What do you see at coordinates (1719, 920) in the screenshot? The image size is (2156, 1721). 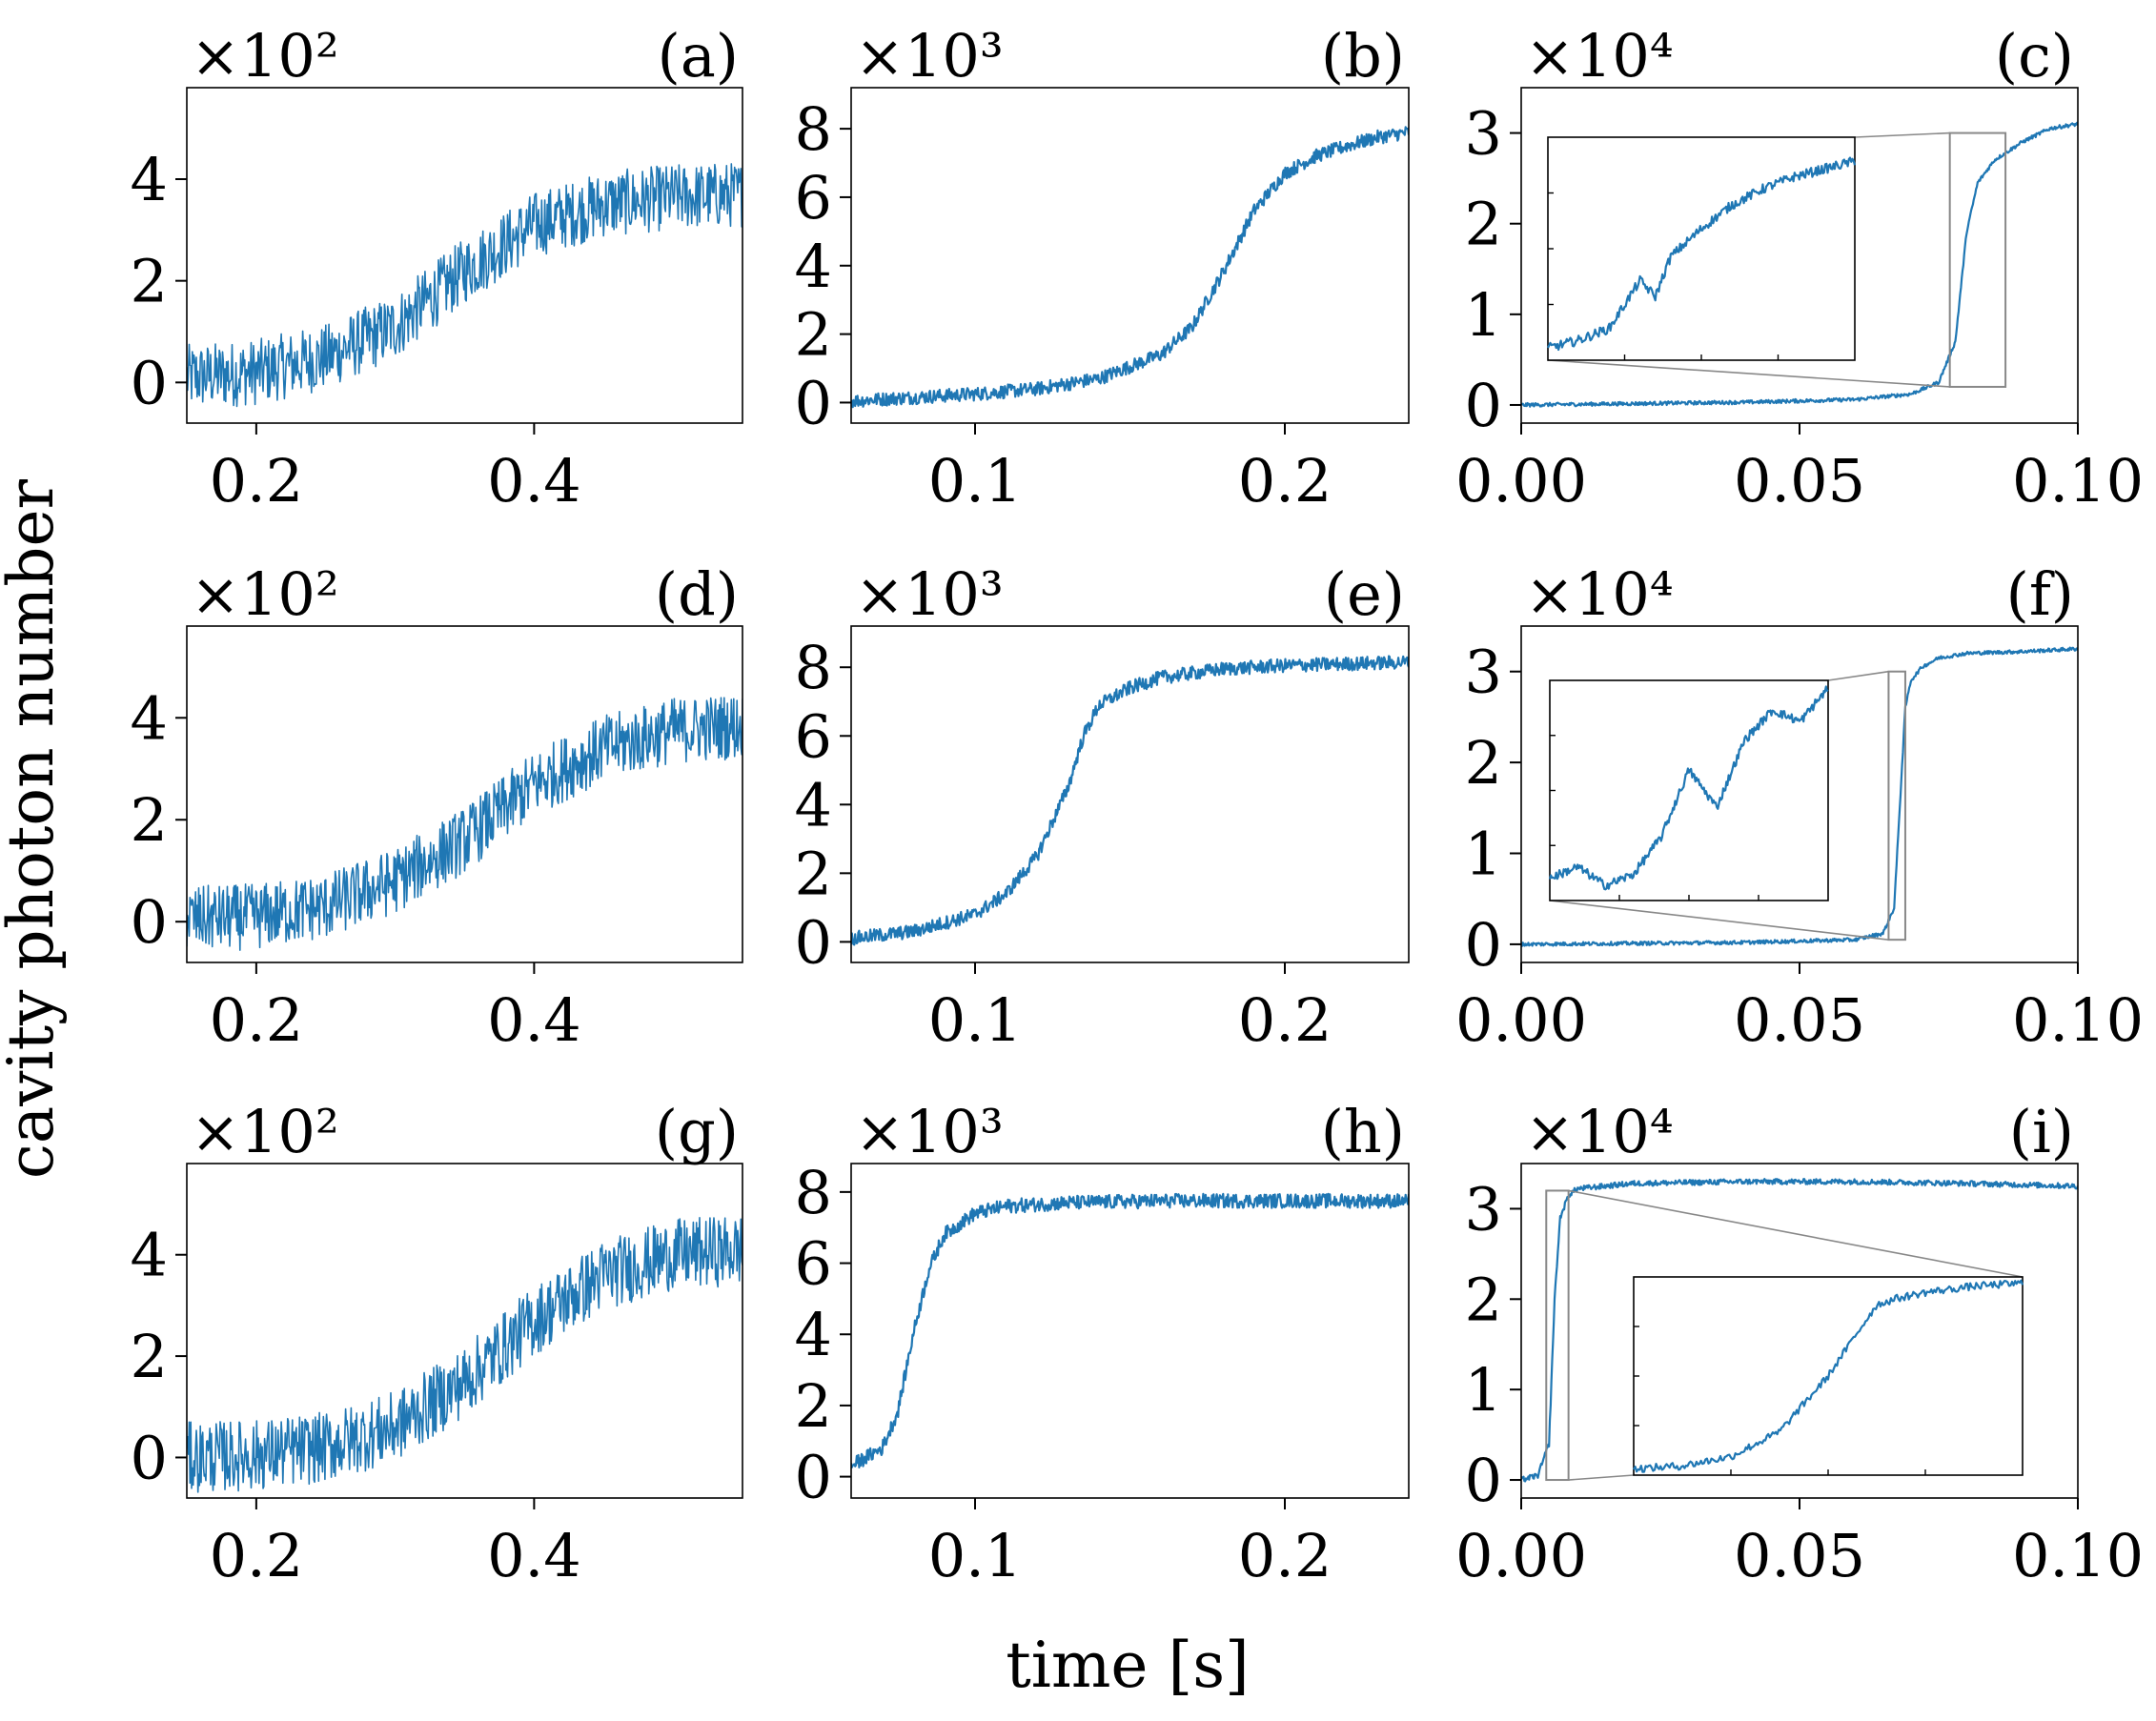 I see `zoom-connector-bottom-f` at bounding box center [1719, 920].